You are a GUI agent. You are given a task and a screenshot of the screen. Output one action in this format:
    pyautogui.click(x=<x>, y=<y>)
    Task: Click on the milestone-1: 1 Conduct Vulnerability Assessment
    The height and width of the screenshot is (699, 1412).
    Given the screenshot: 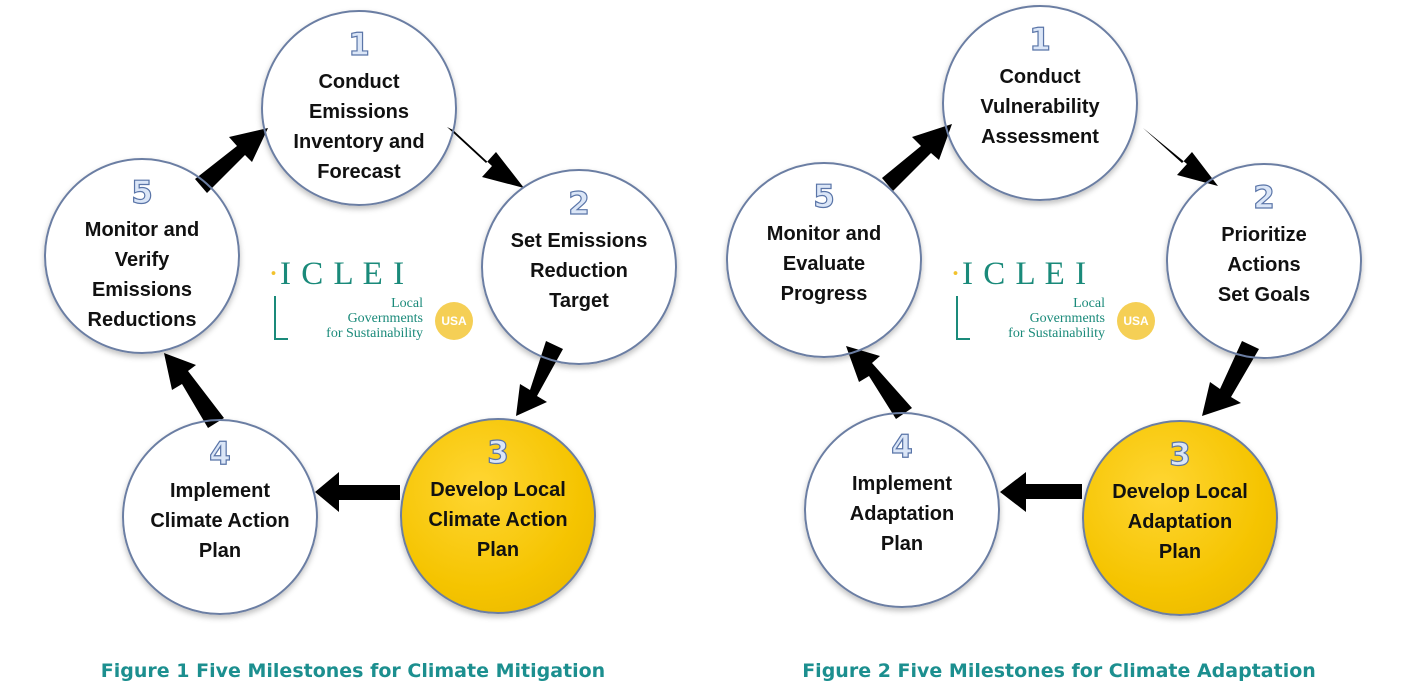 What is the action you would take?
    pyautogui.click(x=1040, y=103)
    